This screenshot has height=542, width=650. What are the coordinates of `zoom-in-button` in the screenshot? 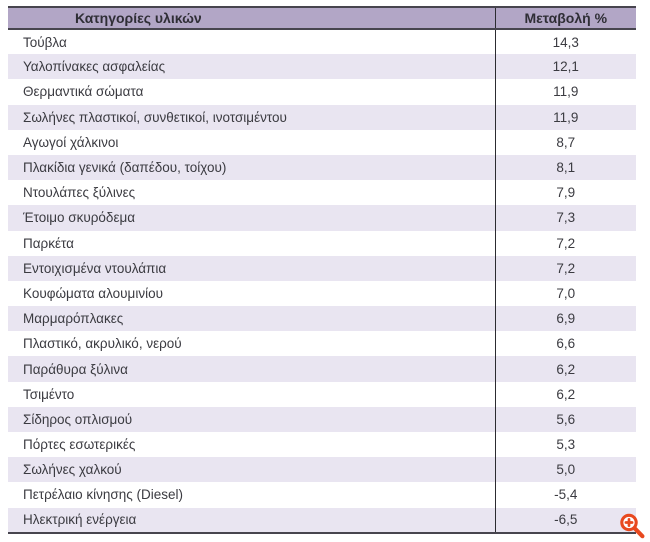 It's located at (632, 526).